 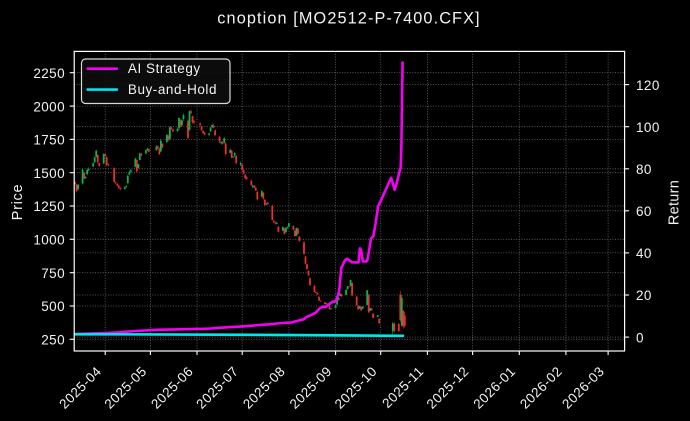 What do you see at coordinates (49, 73) in the screenshot?
I see `svg-text: 2250` at bounding box center [49, 73].